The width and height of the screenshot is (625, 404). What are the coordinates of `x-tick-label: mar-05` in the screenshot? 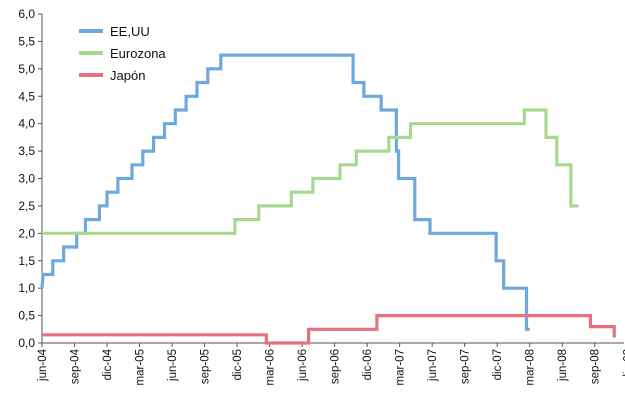 It's located at (141, 367).